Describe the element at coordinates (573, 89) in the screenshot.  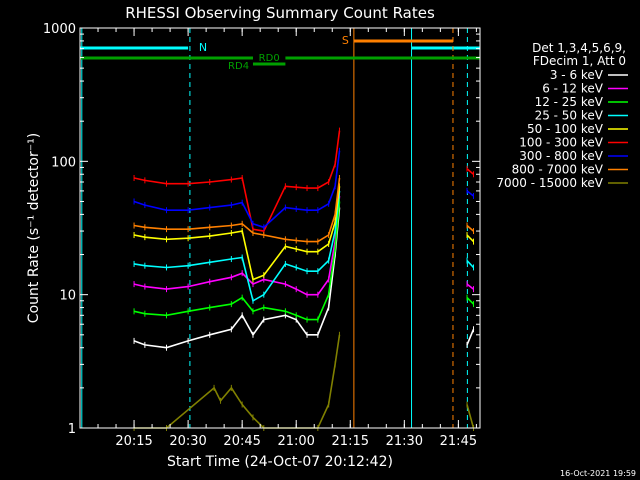
I see `legend-label: 6 - 12 keV` at that location.